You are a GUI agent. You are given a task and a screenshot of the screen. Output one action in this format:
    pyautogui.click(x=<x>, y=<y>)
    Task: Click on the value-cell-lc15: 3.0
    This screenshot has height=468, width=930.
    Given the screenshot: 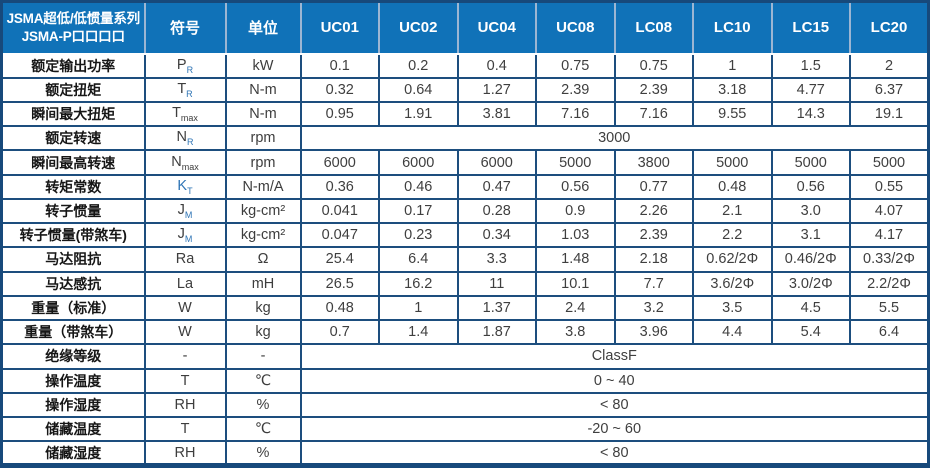 What is the action you would take?
    pyautogui.click(x=810, y=211)
    